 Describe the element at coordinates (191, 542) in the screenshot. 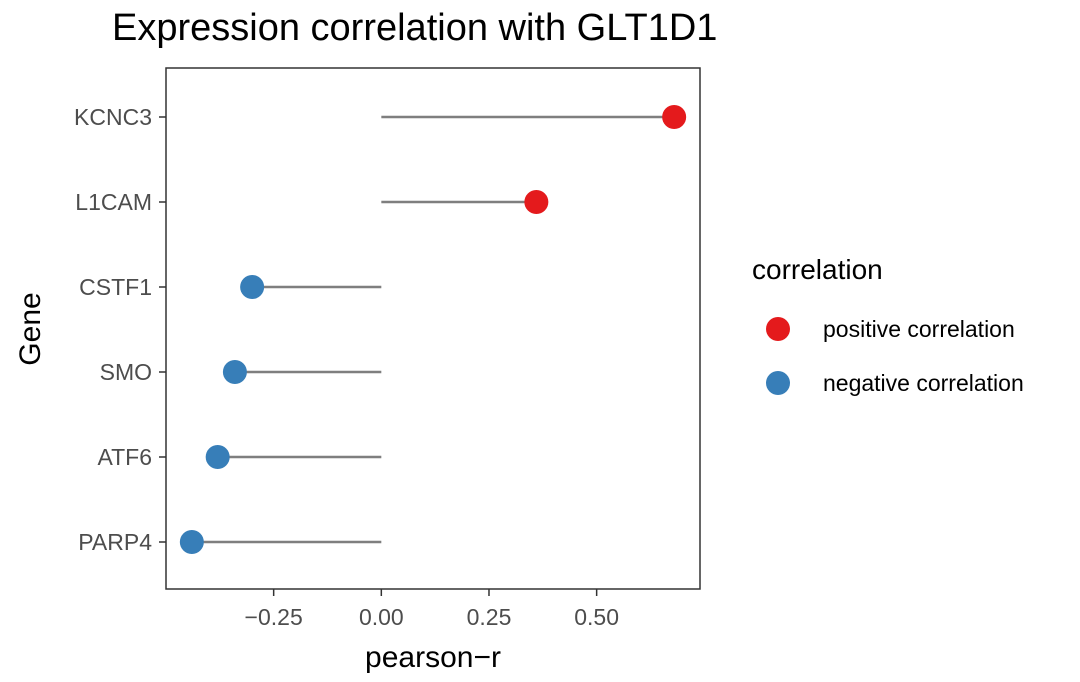

I see `point-parp4` at that location.